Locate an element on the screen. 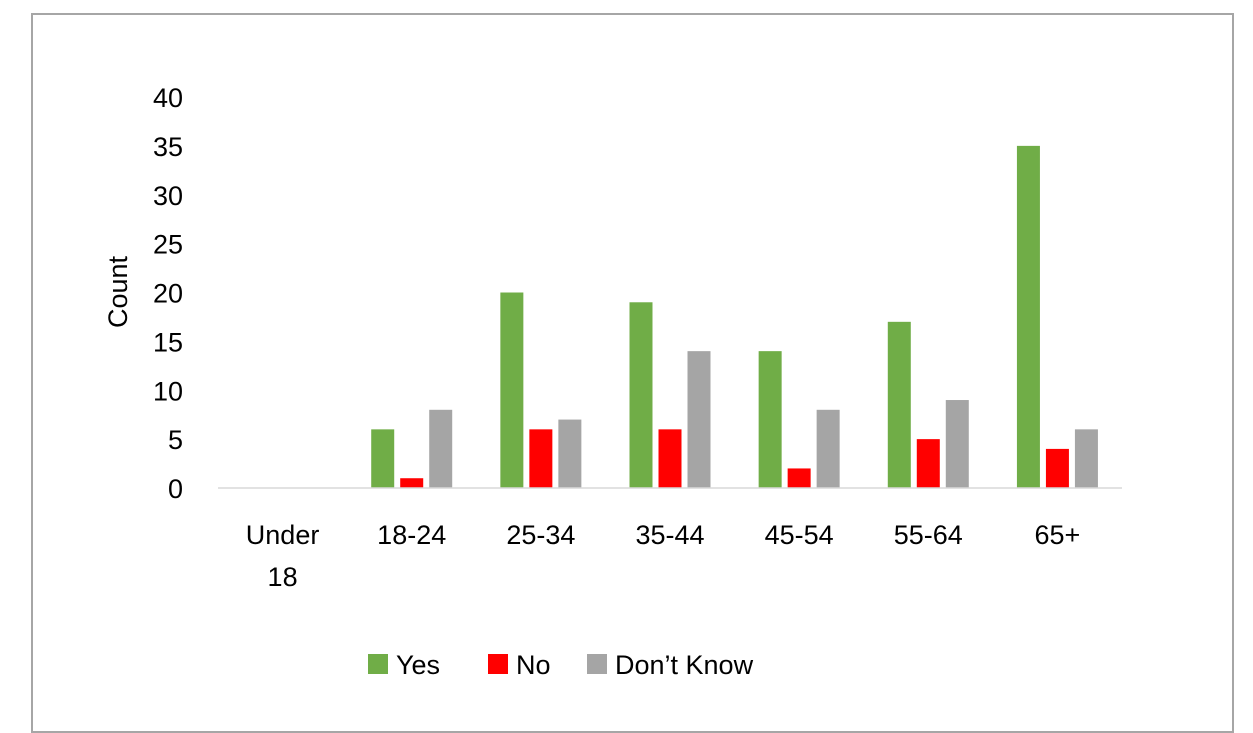 This screenshot has height=733, width=1253. legend: Yes No Don’t Know is located at coordinates (561, 665).